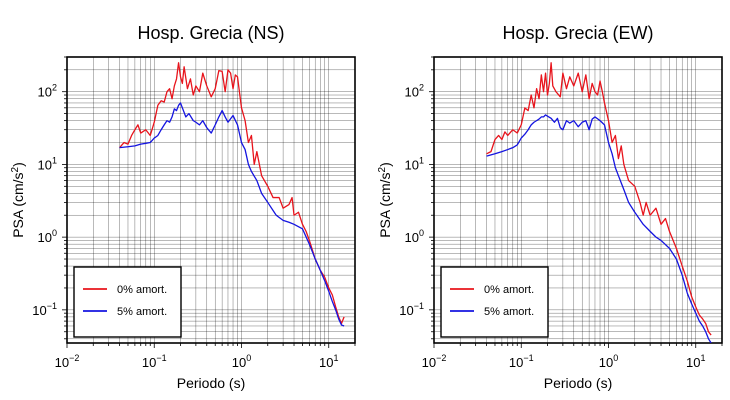  What do you see at coordinates (210, 33) in the screenshot?
I see `chart-title: Hosp. Grecia (NS)` at bounding box center [210, 33].